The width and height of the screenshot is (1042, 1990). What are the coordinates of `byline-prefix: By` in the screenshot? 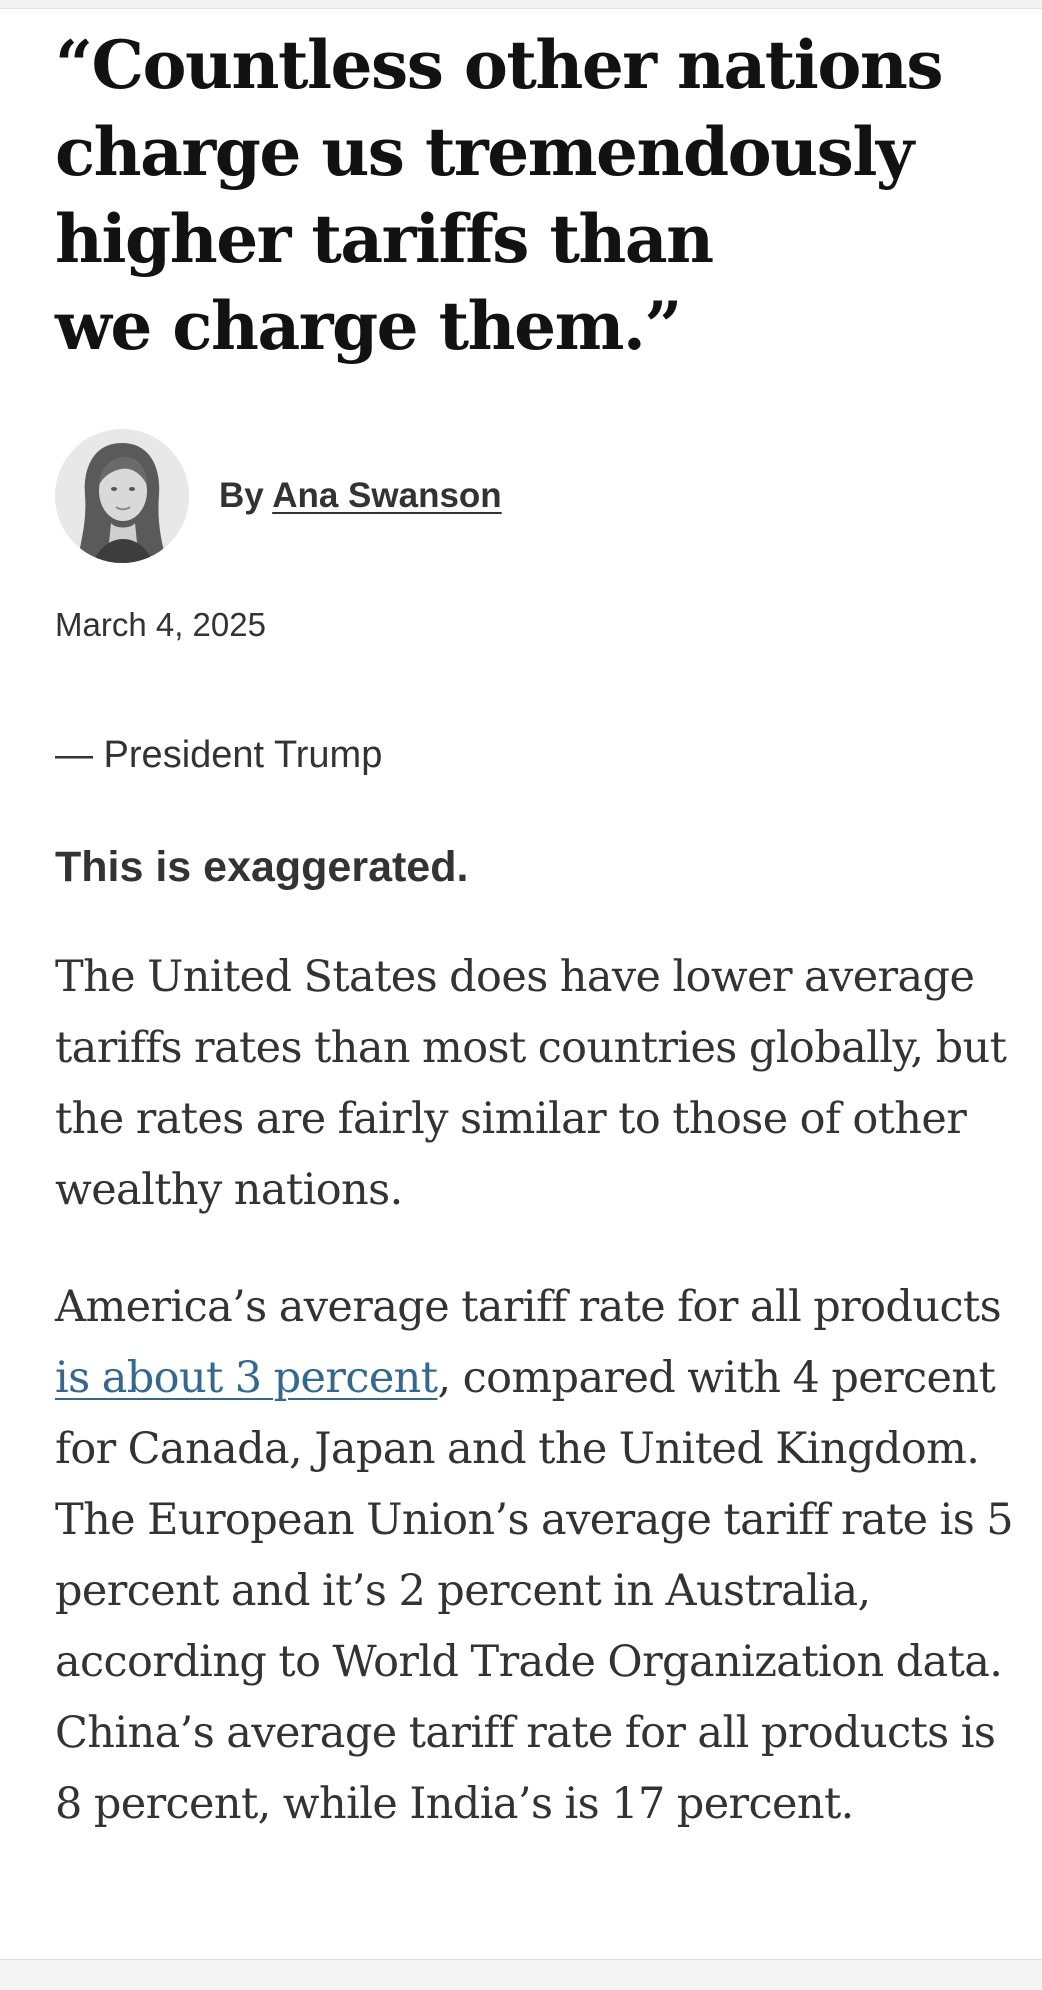 It's located at (241, 495).